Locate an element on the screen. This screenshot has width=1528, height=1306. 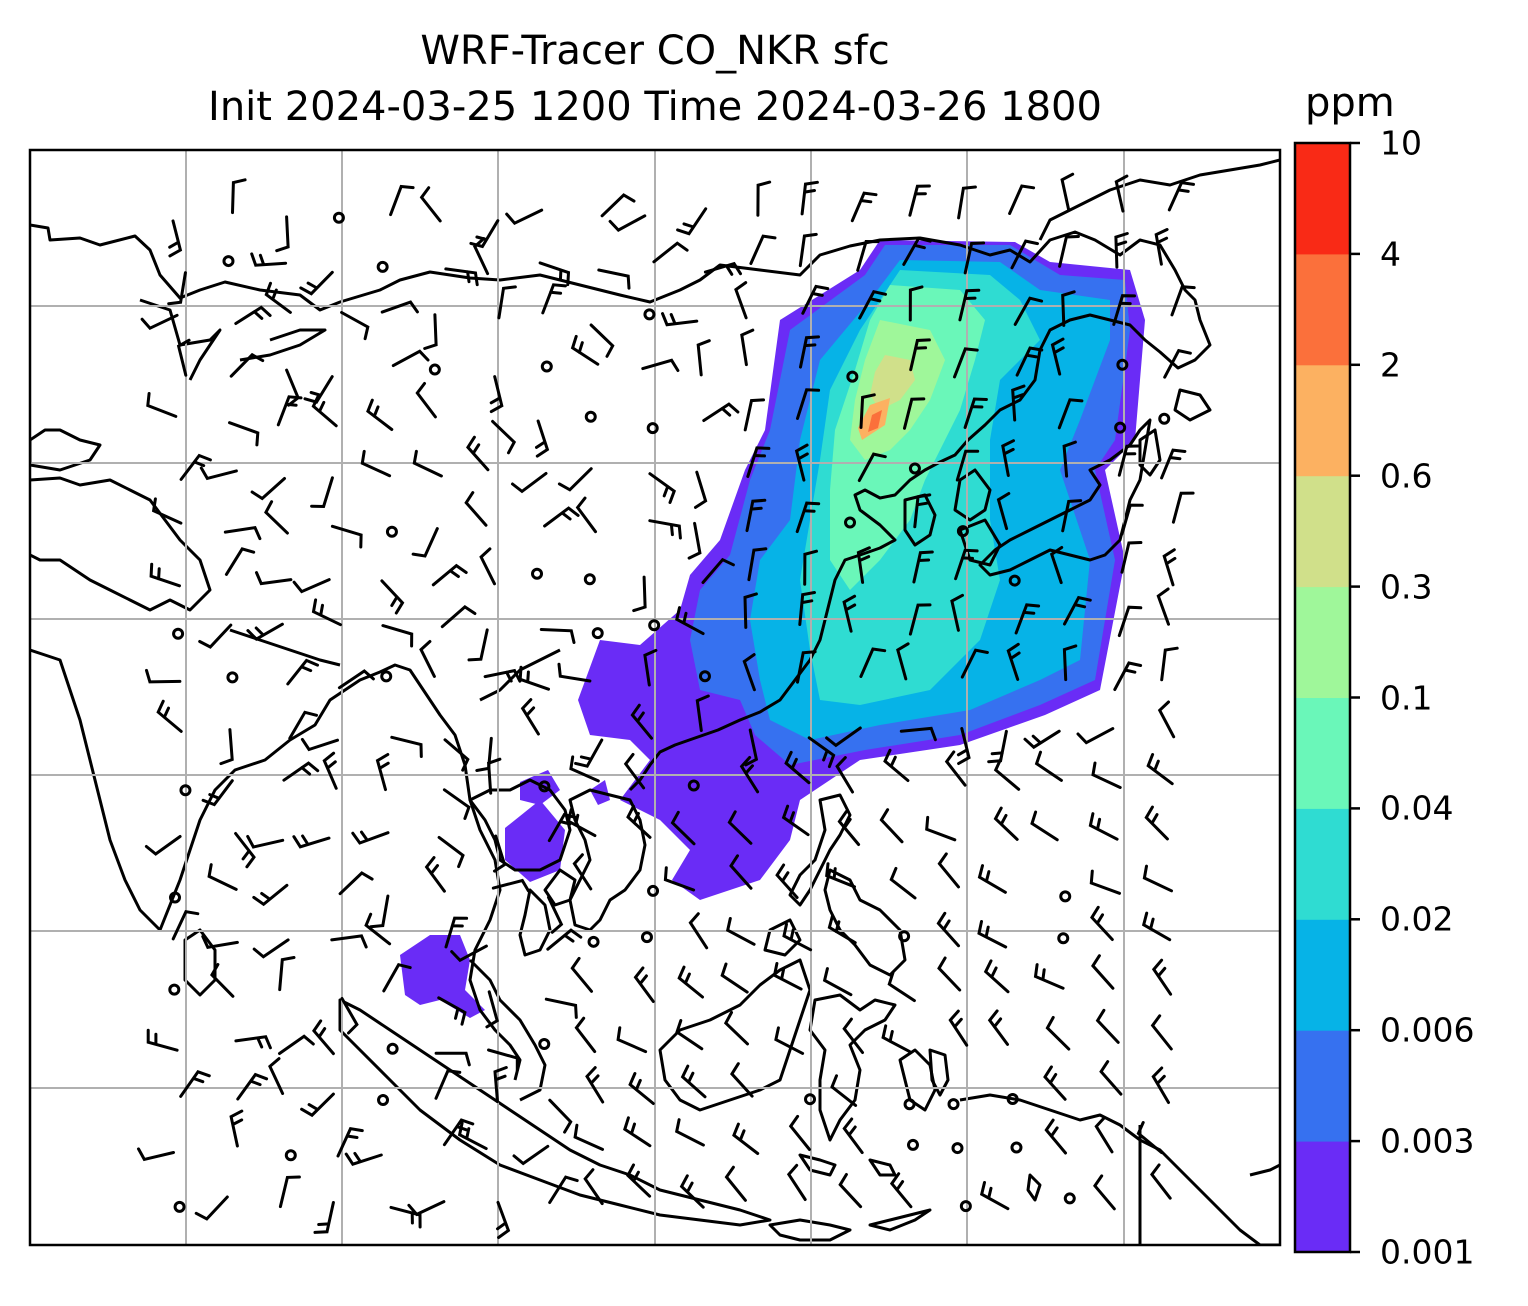
colorbar-tick-label: 10 is located at coordinates (1401, 143).